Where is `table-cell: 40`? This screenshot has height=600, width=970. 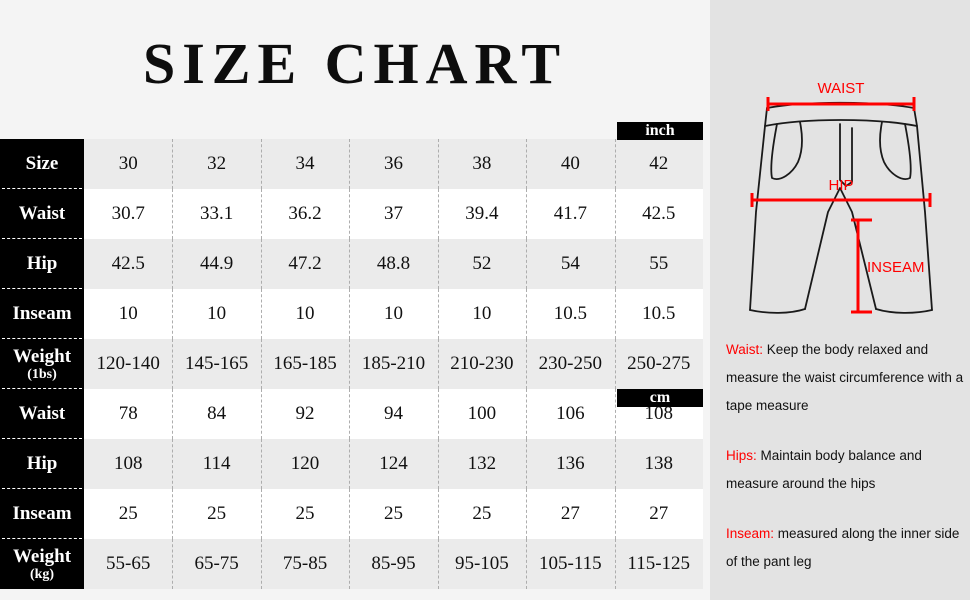
table-cell: 40 is located at coordinates (570, 164).